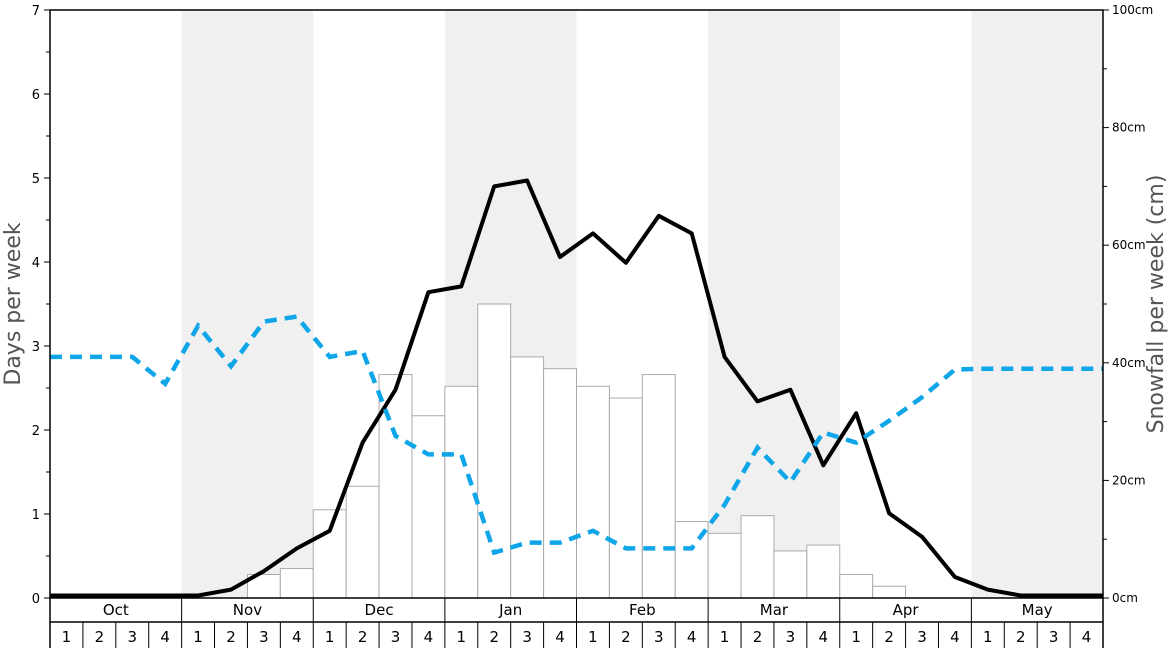 The width and height of the screenshot is (1168, 648). Describe the element at coordinates (642, 610) in the screenshot. I see `month-label: Feb` at that location.